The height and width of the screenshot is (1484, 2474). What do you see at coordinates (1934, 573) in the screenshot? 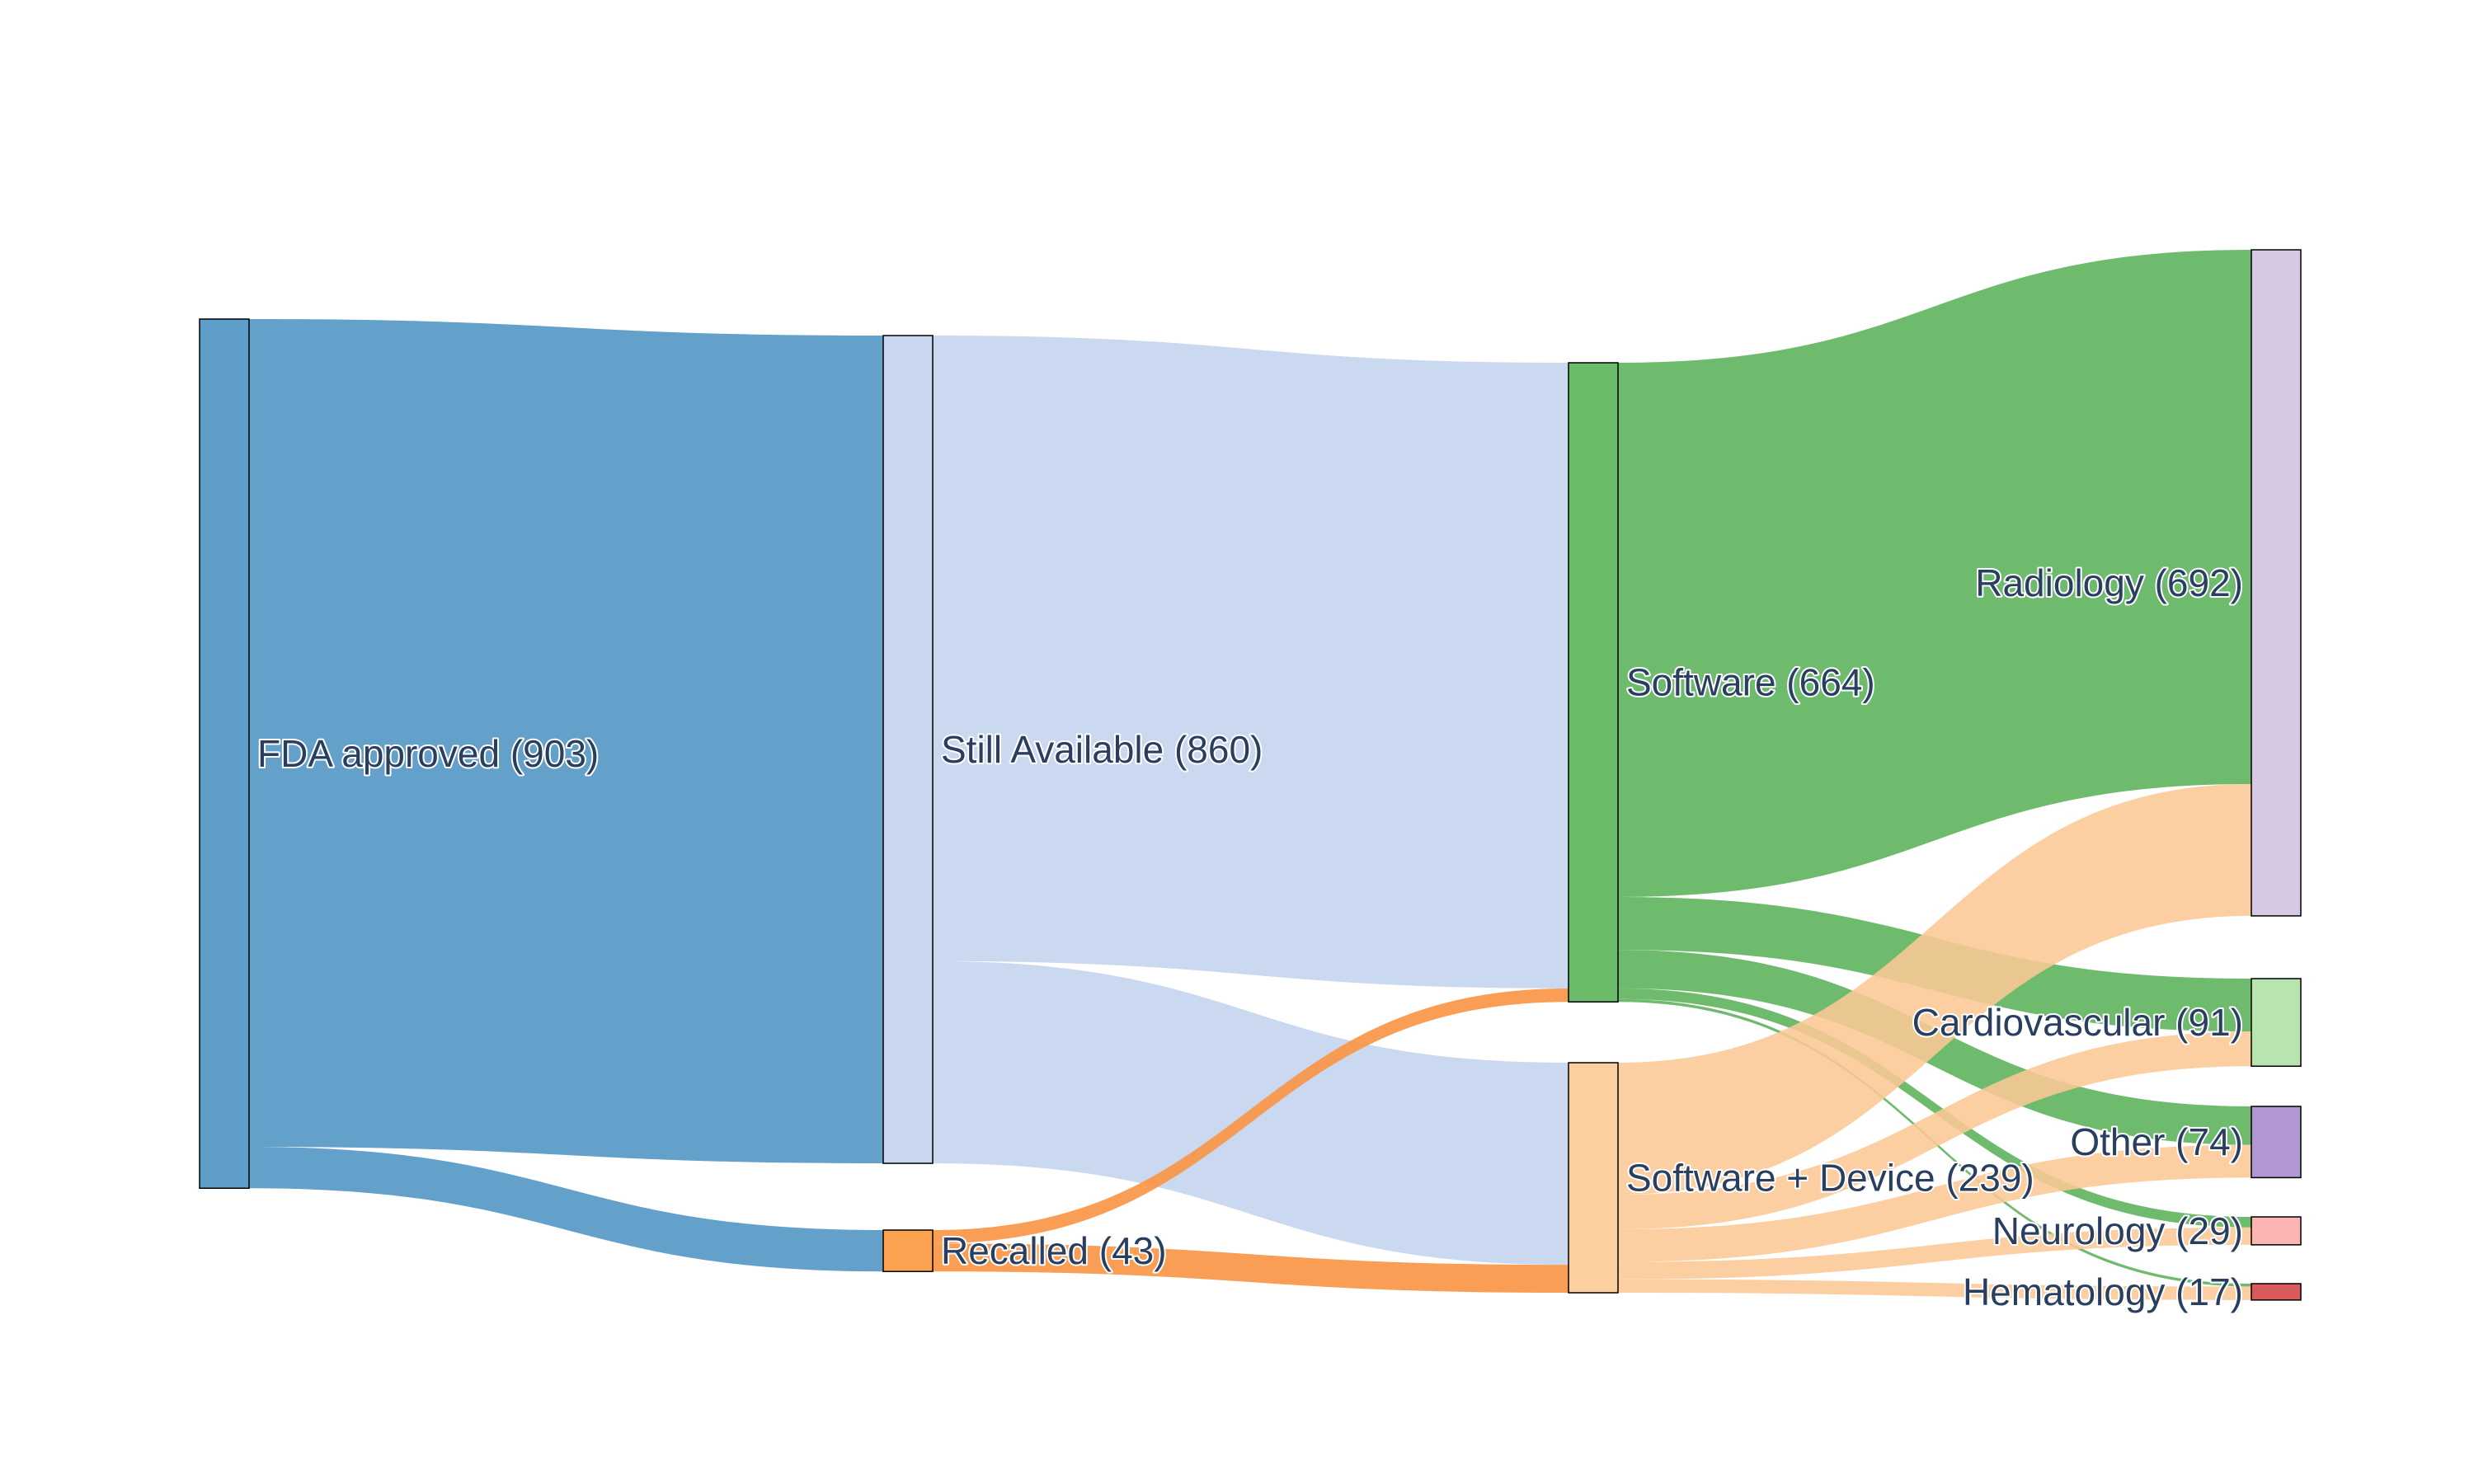
I see `link-software-to-radiology` at bounding box center [1934, 573].